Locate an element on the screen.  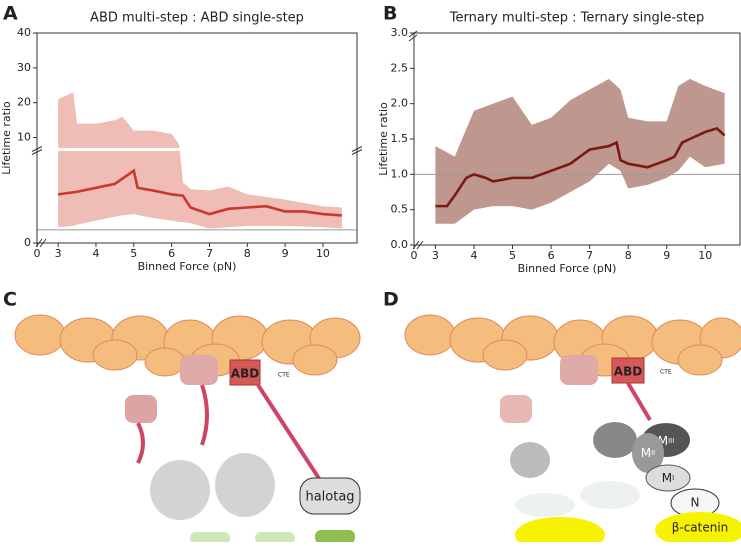
catenin-label: β-catenin is located at coordinates (700, 528).